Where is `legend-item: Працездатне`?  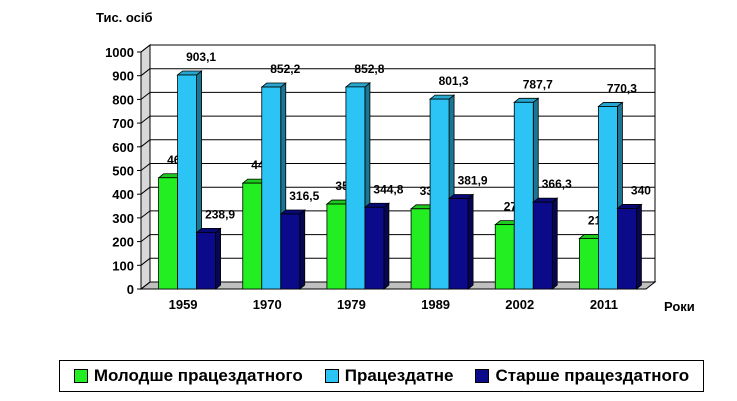
legend-item: Працездатне is located at coordinates (389, 376).